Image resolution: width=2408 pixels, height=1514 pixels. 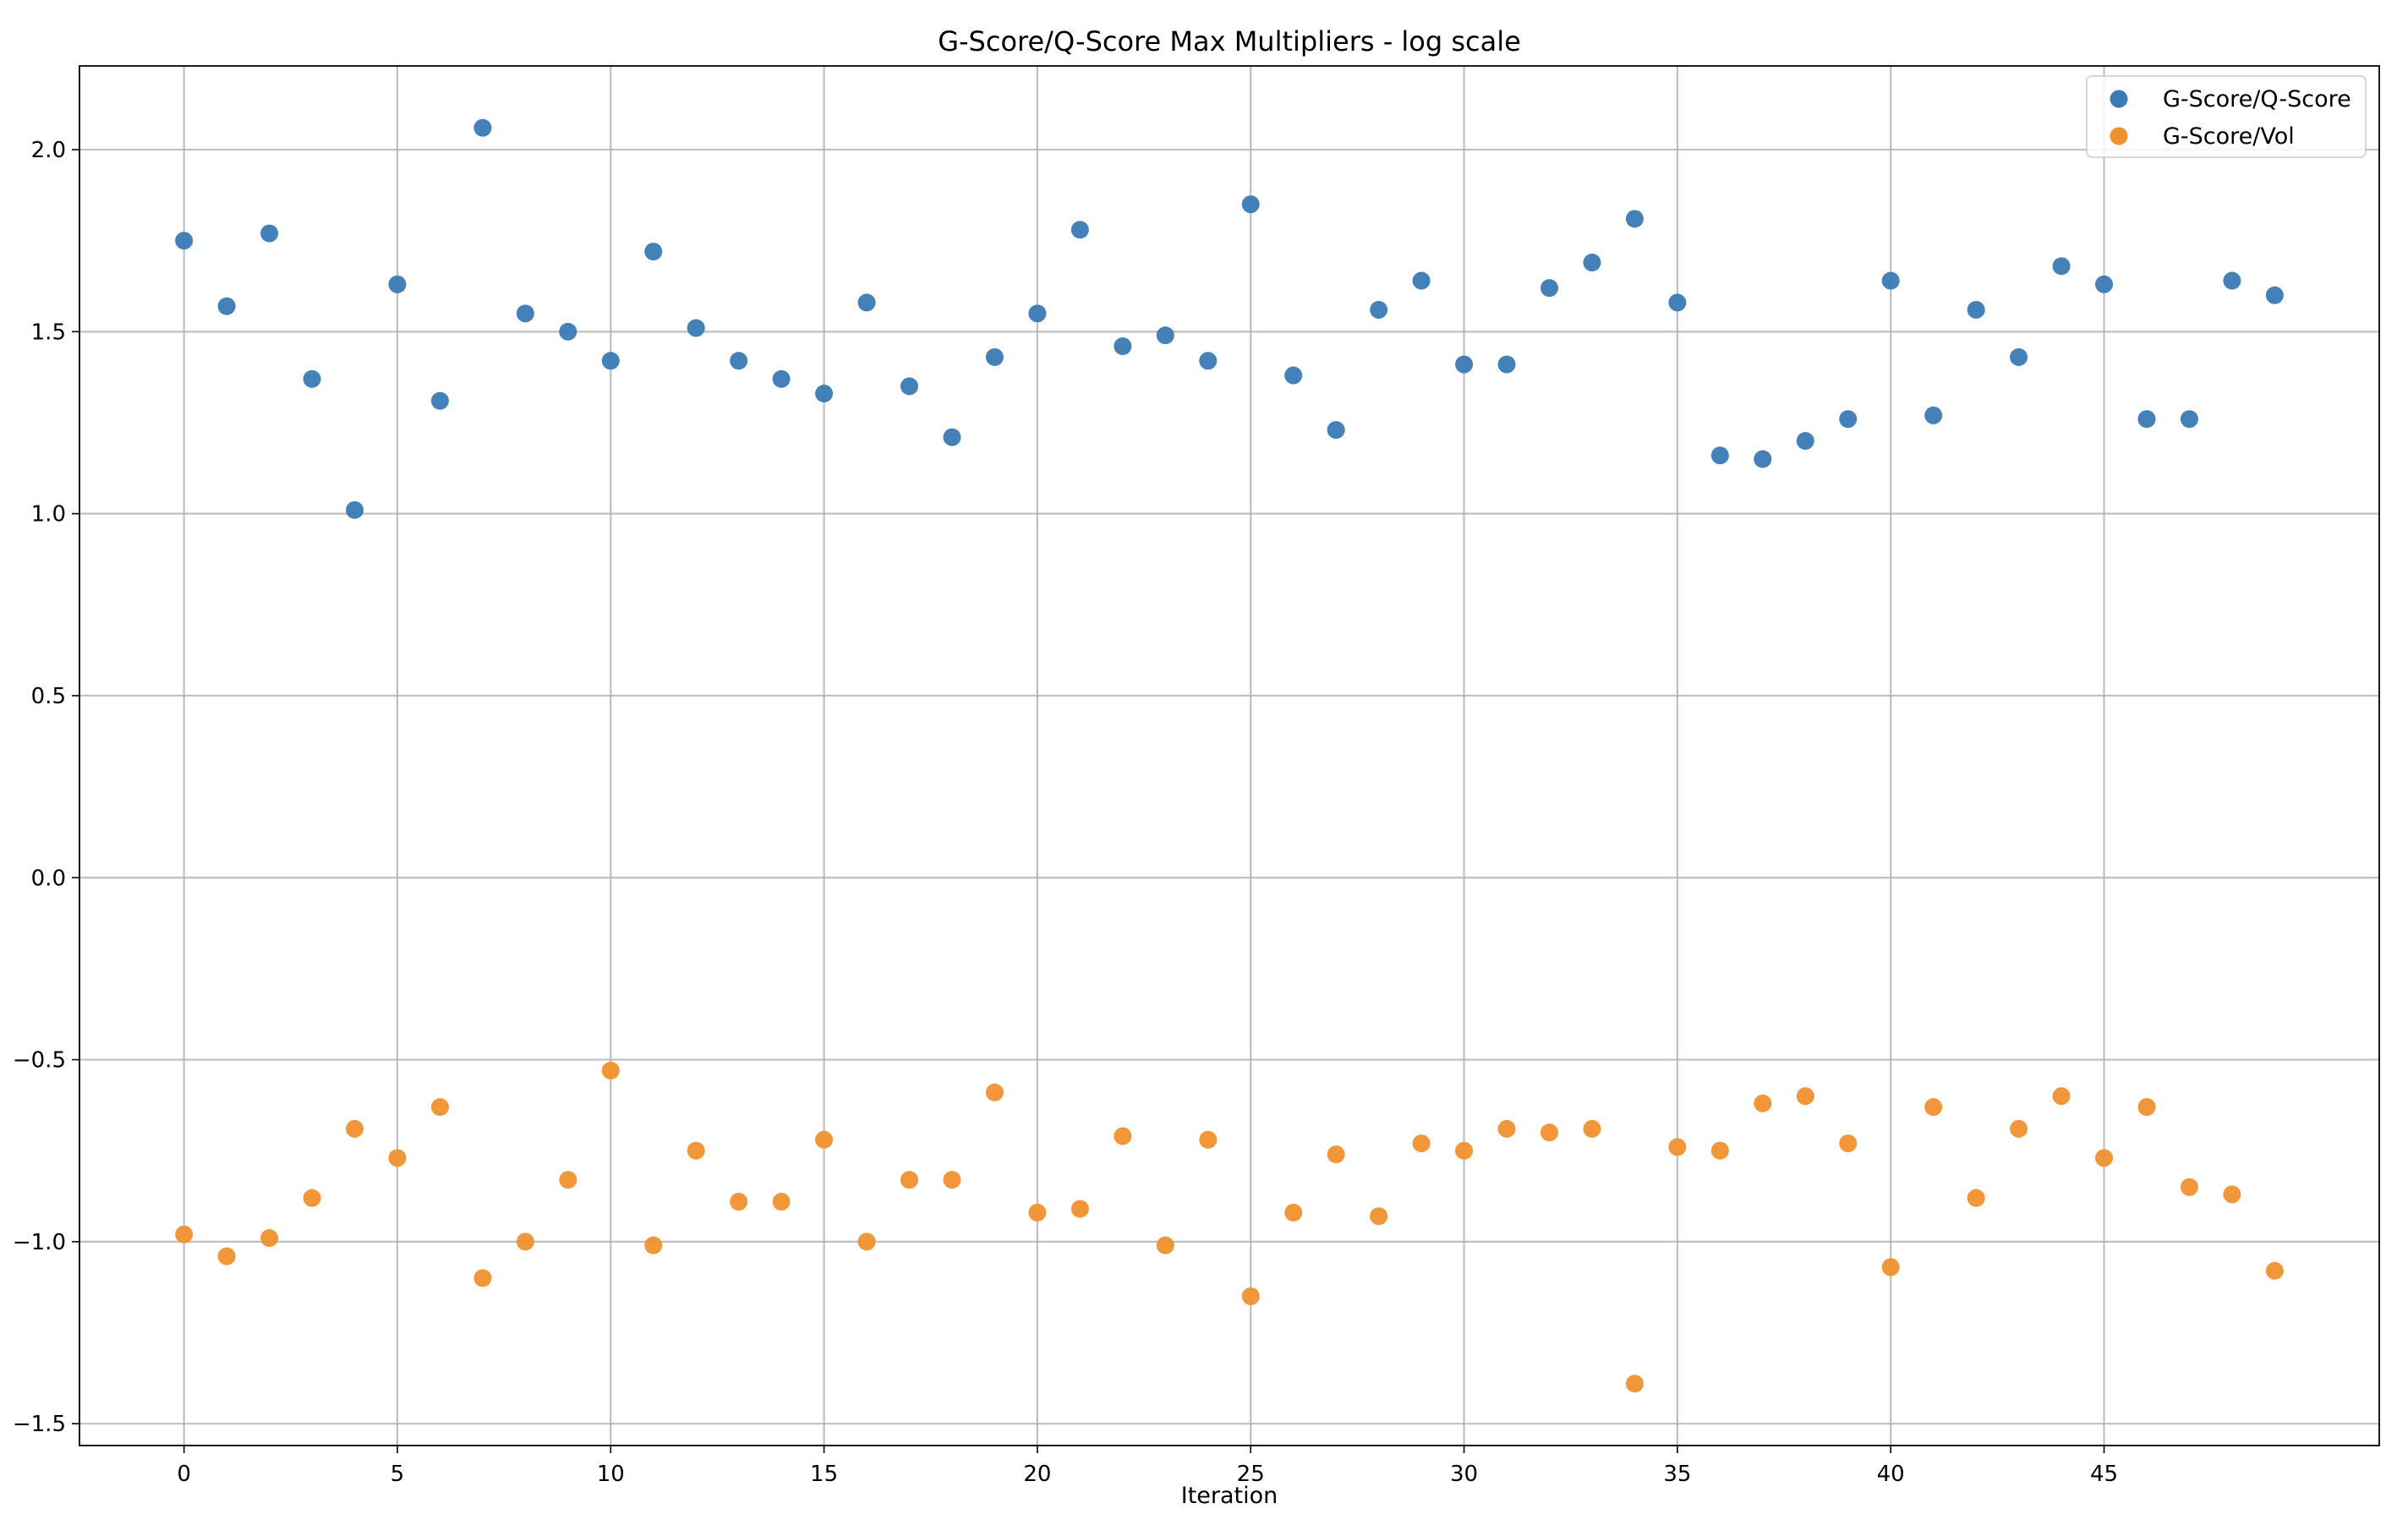 I want to click on x-tick-label: 0, so click(x=184, y=1474).